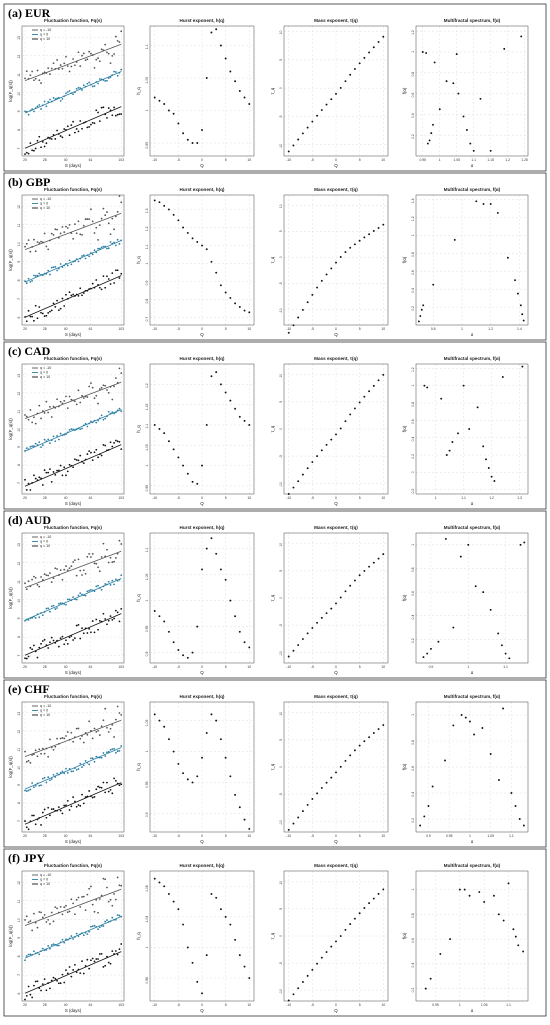 This screenshot has width=550, height=1025. What do you see at coordinates (147, 980) in the screenshot?
I see `y-tick-label: 0.96` at bounding box center [147, 980].